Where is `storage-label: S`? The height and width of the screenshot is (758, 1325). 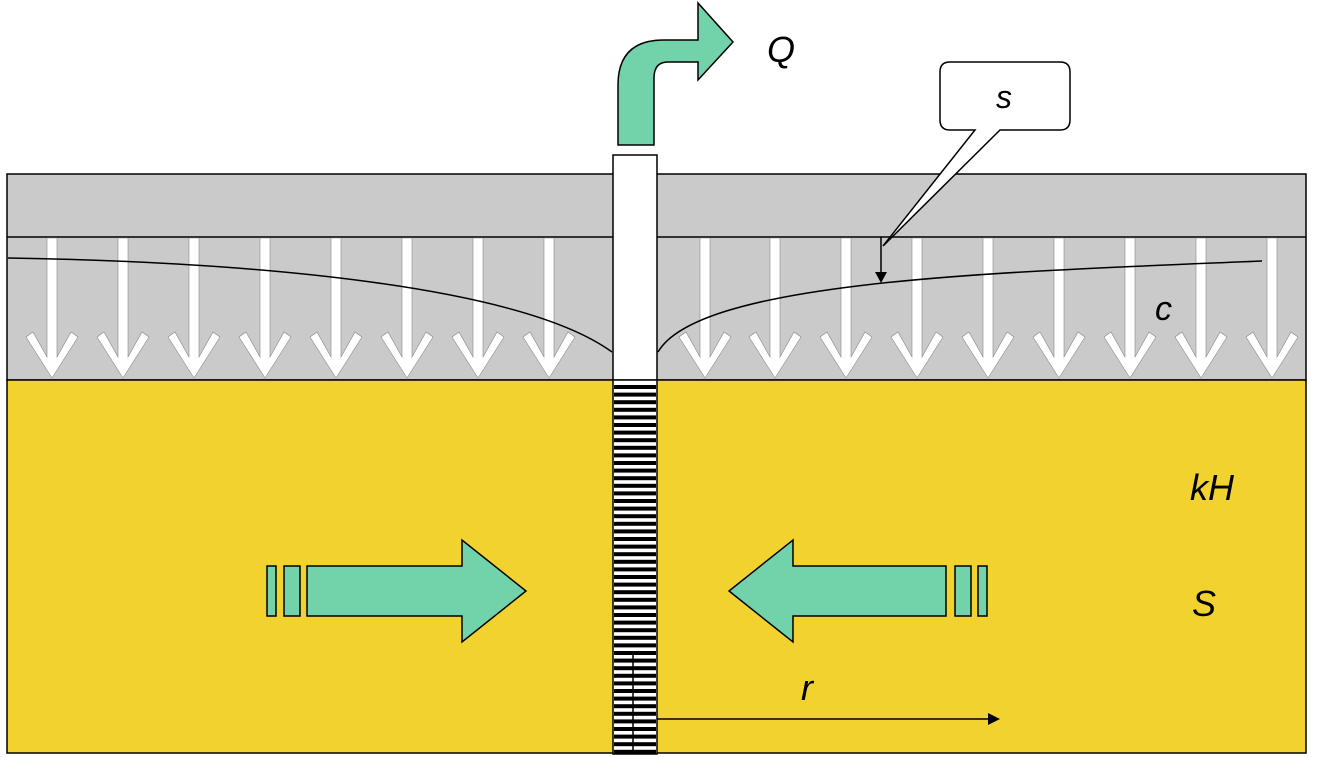
storage-label: S is located at coordinates (1204, 603).